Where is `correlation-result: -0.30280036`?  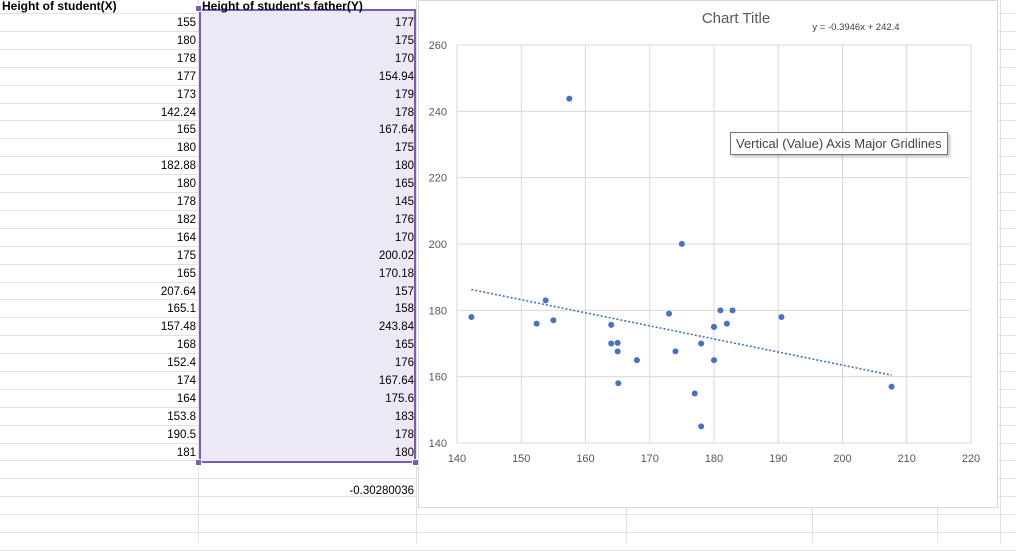 correlation-result: -0.30280036 is located at coordinates (381, 491).